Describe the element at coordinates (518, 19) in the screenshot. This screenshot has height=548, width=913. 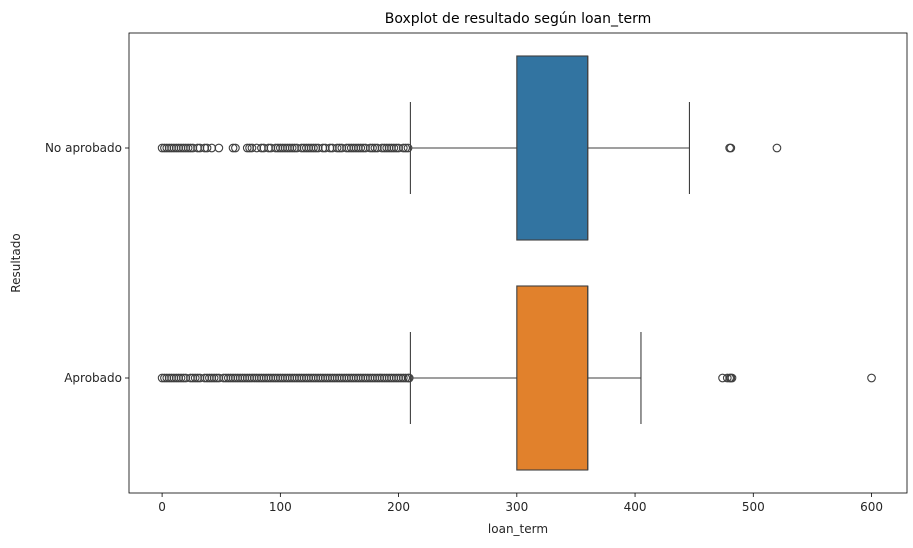
I see `chart-title: Boxplot de resultado según loan_term` at that location.